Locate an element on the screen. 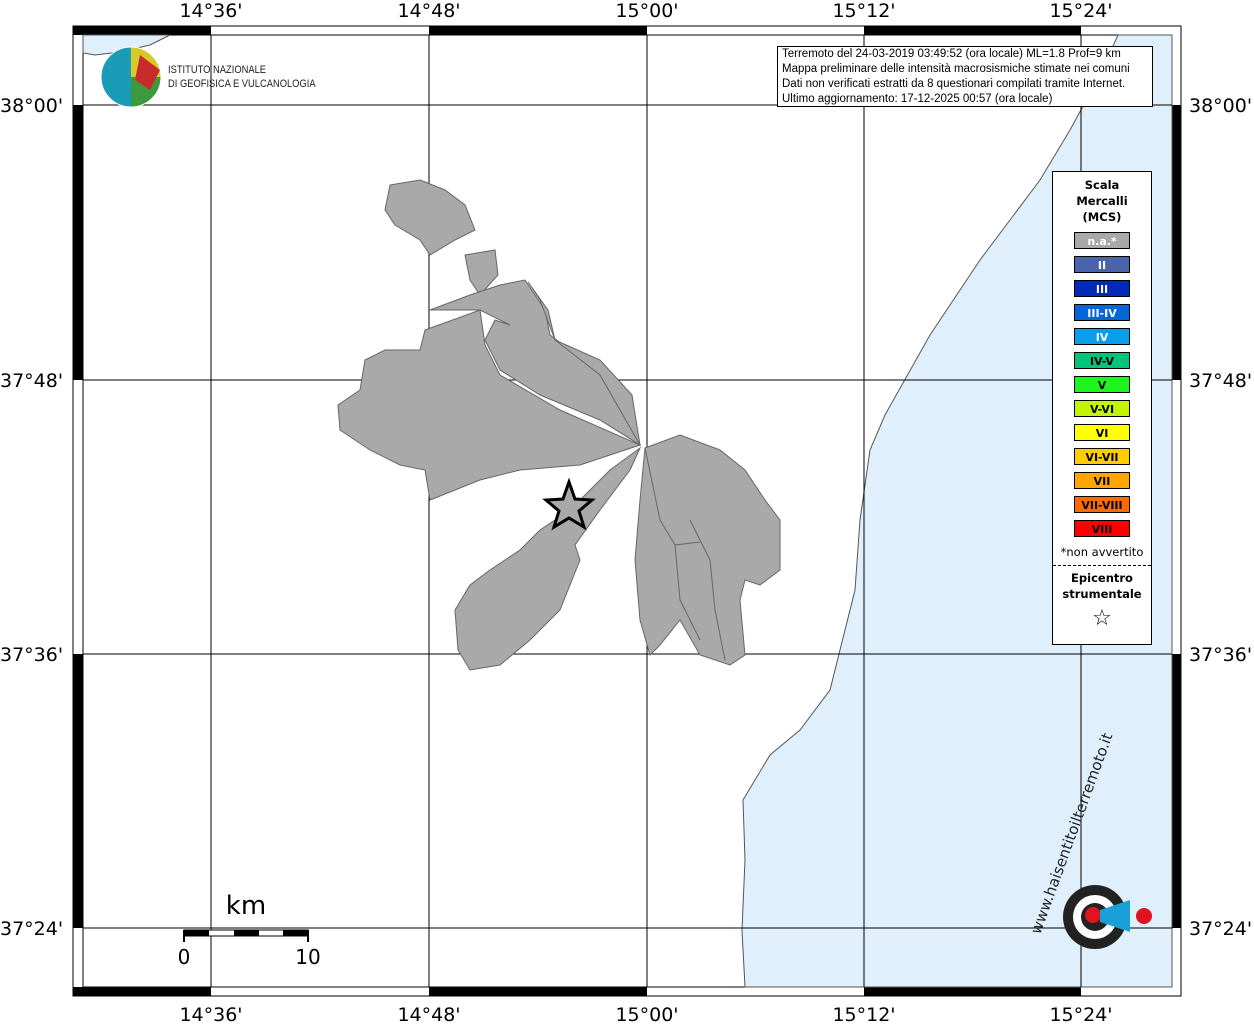 The image size is (1254, 1028). legend-title-line: Mercalli is located at coordinates (1102, 201).